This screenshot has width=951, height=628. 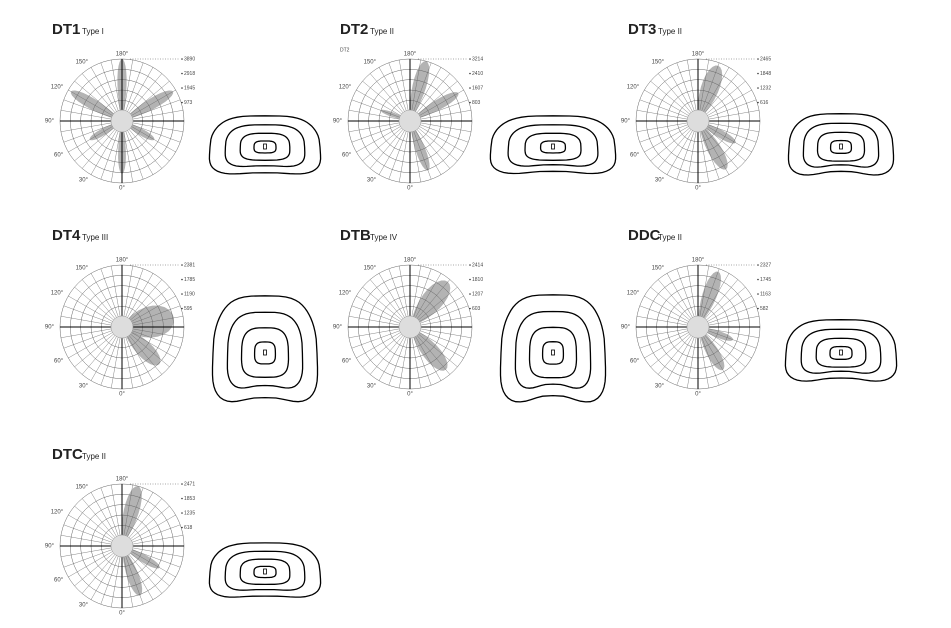 I want to click on candela-label: 973, so click(x=188, y=103).